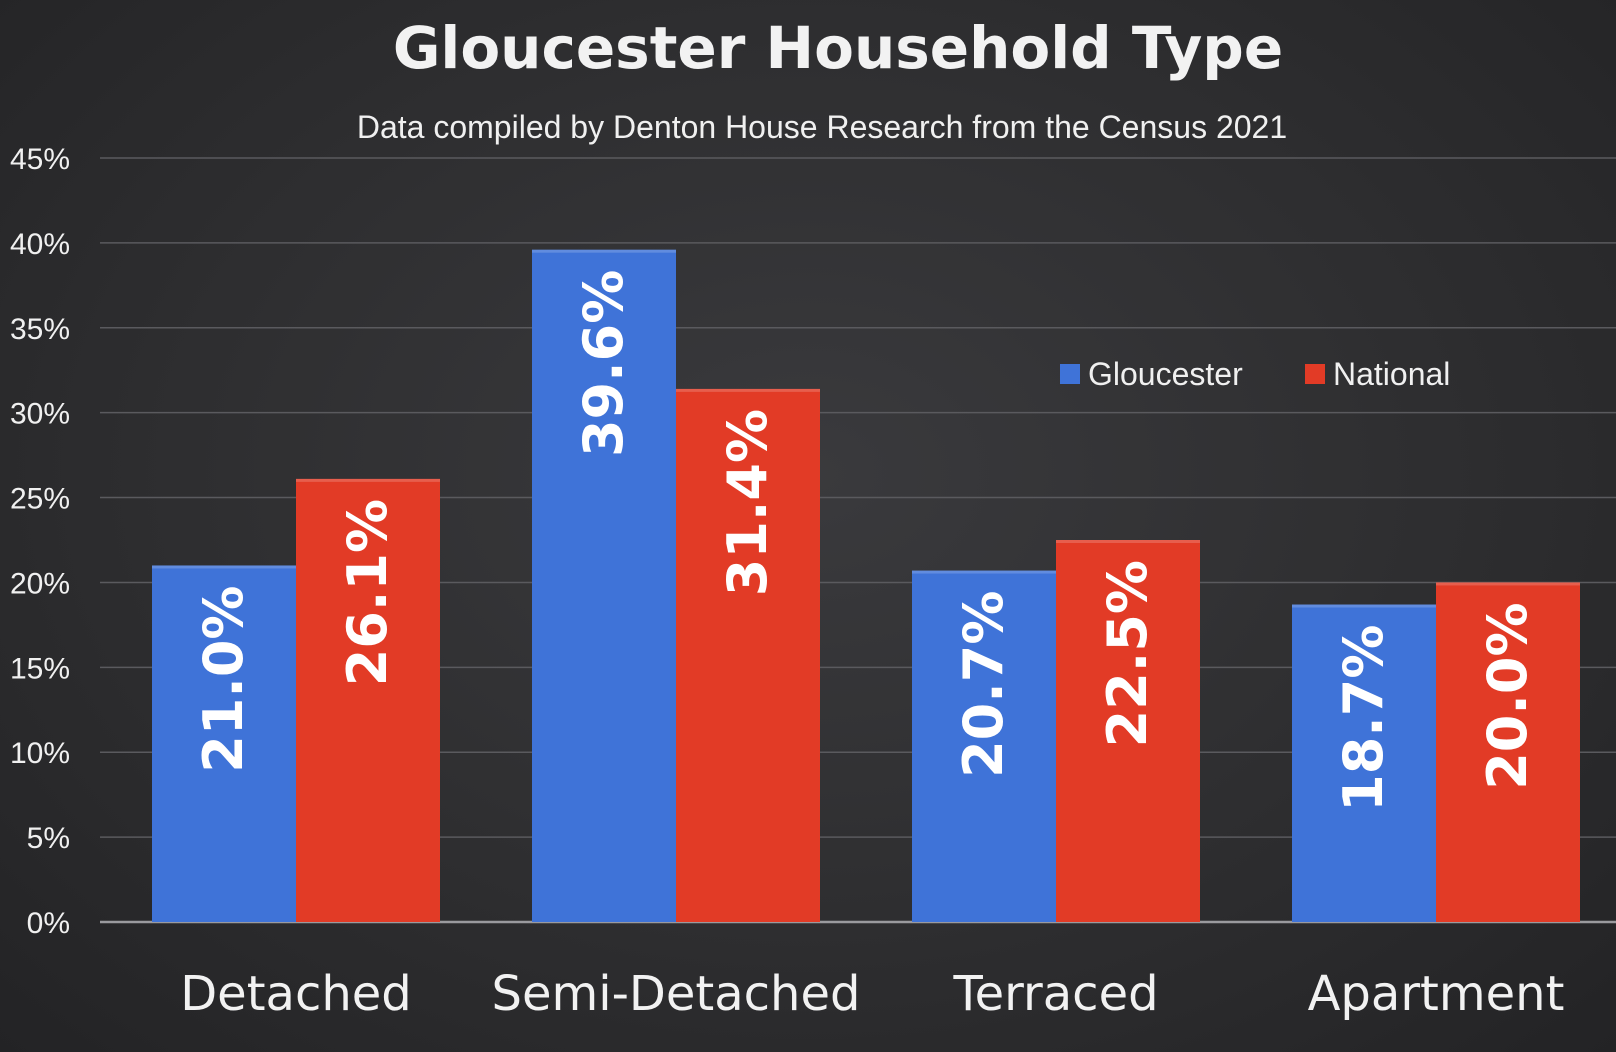 The height and width of the screenshot is (1052, 1616). What do you see at coordinates (1127, 653) in the screenshot?
I see `data-label-national-terraced: 22.5%` at bounding box center [1127, 653].